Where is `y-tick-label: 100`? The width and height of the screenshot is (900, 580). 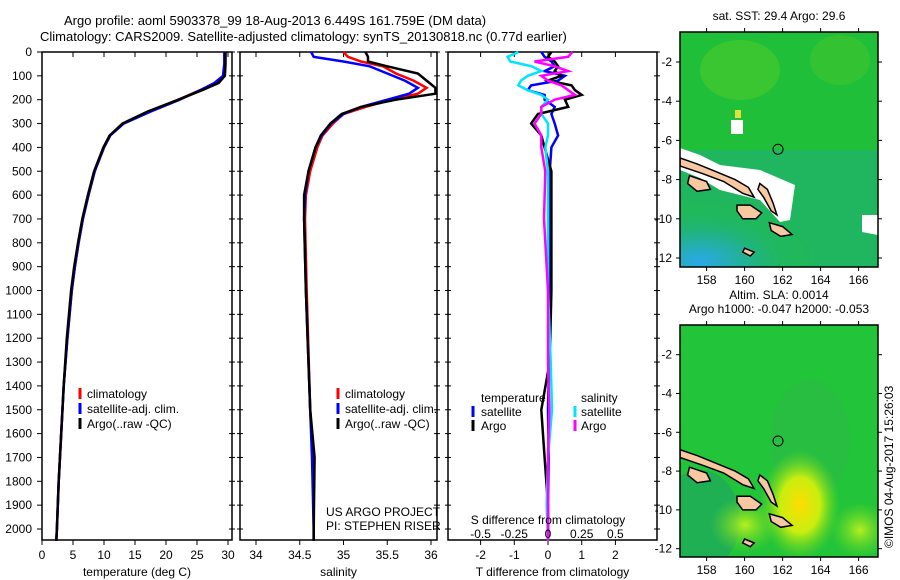
y-tick-label: 100 is located at coordinates (22, 76).